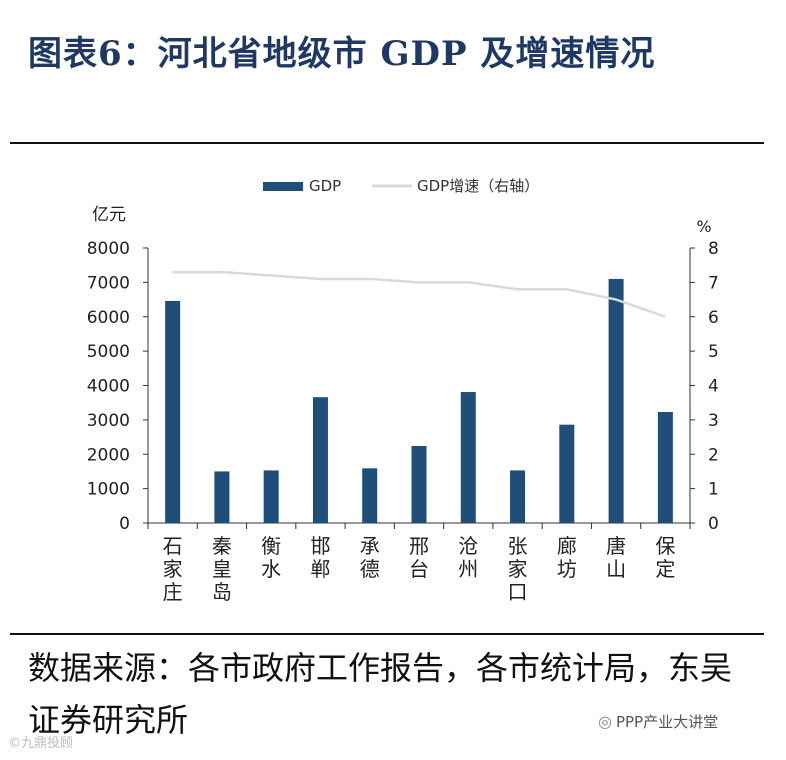  Describe the element at coordinates (468, 457) in the screenshot. I see `bar-沧州` at that location.